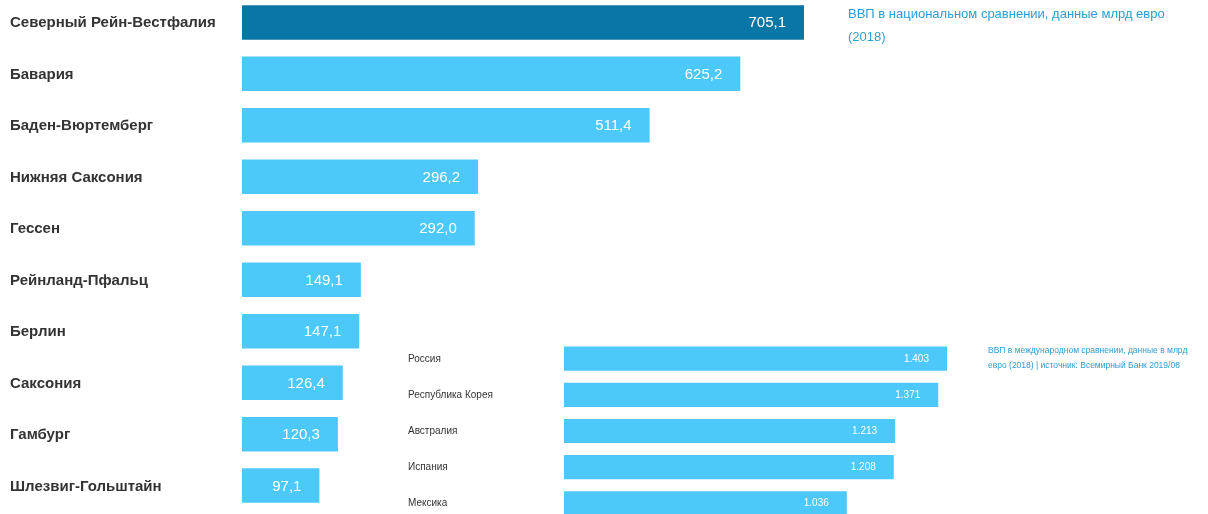 Image resolution: width=1208 pixels, height=514 pixels. What do you see at coordinates (703, 73) in the screenshot?
I see `data-label: 625,2` at bounding box center [703, 73].